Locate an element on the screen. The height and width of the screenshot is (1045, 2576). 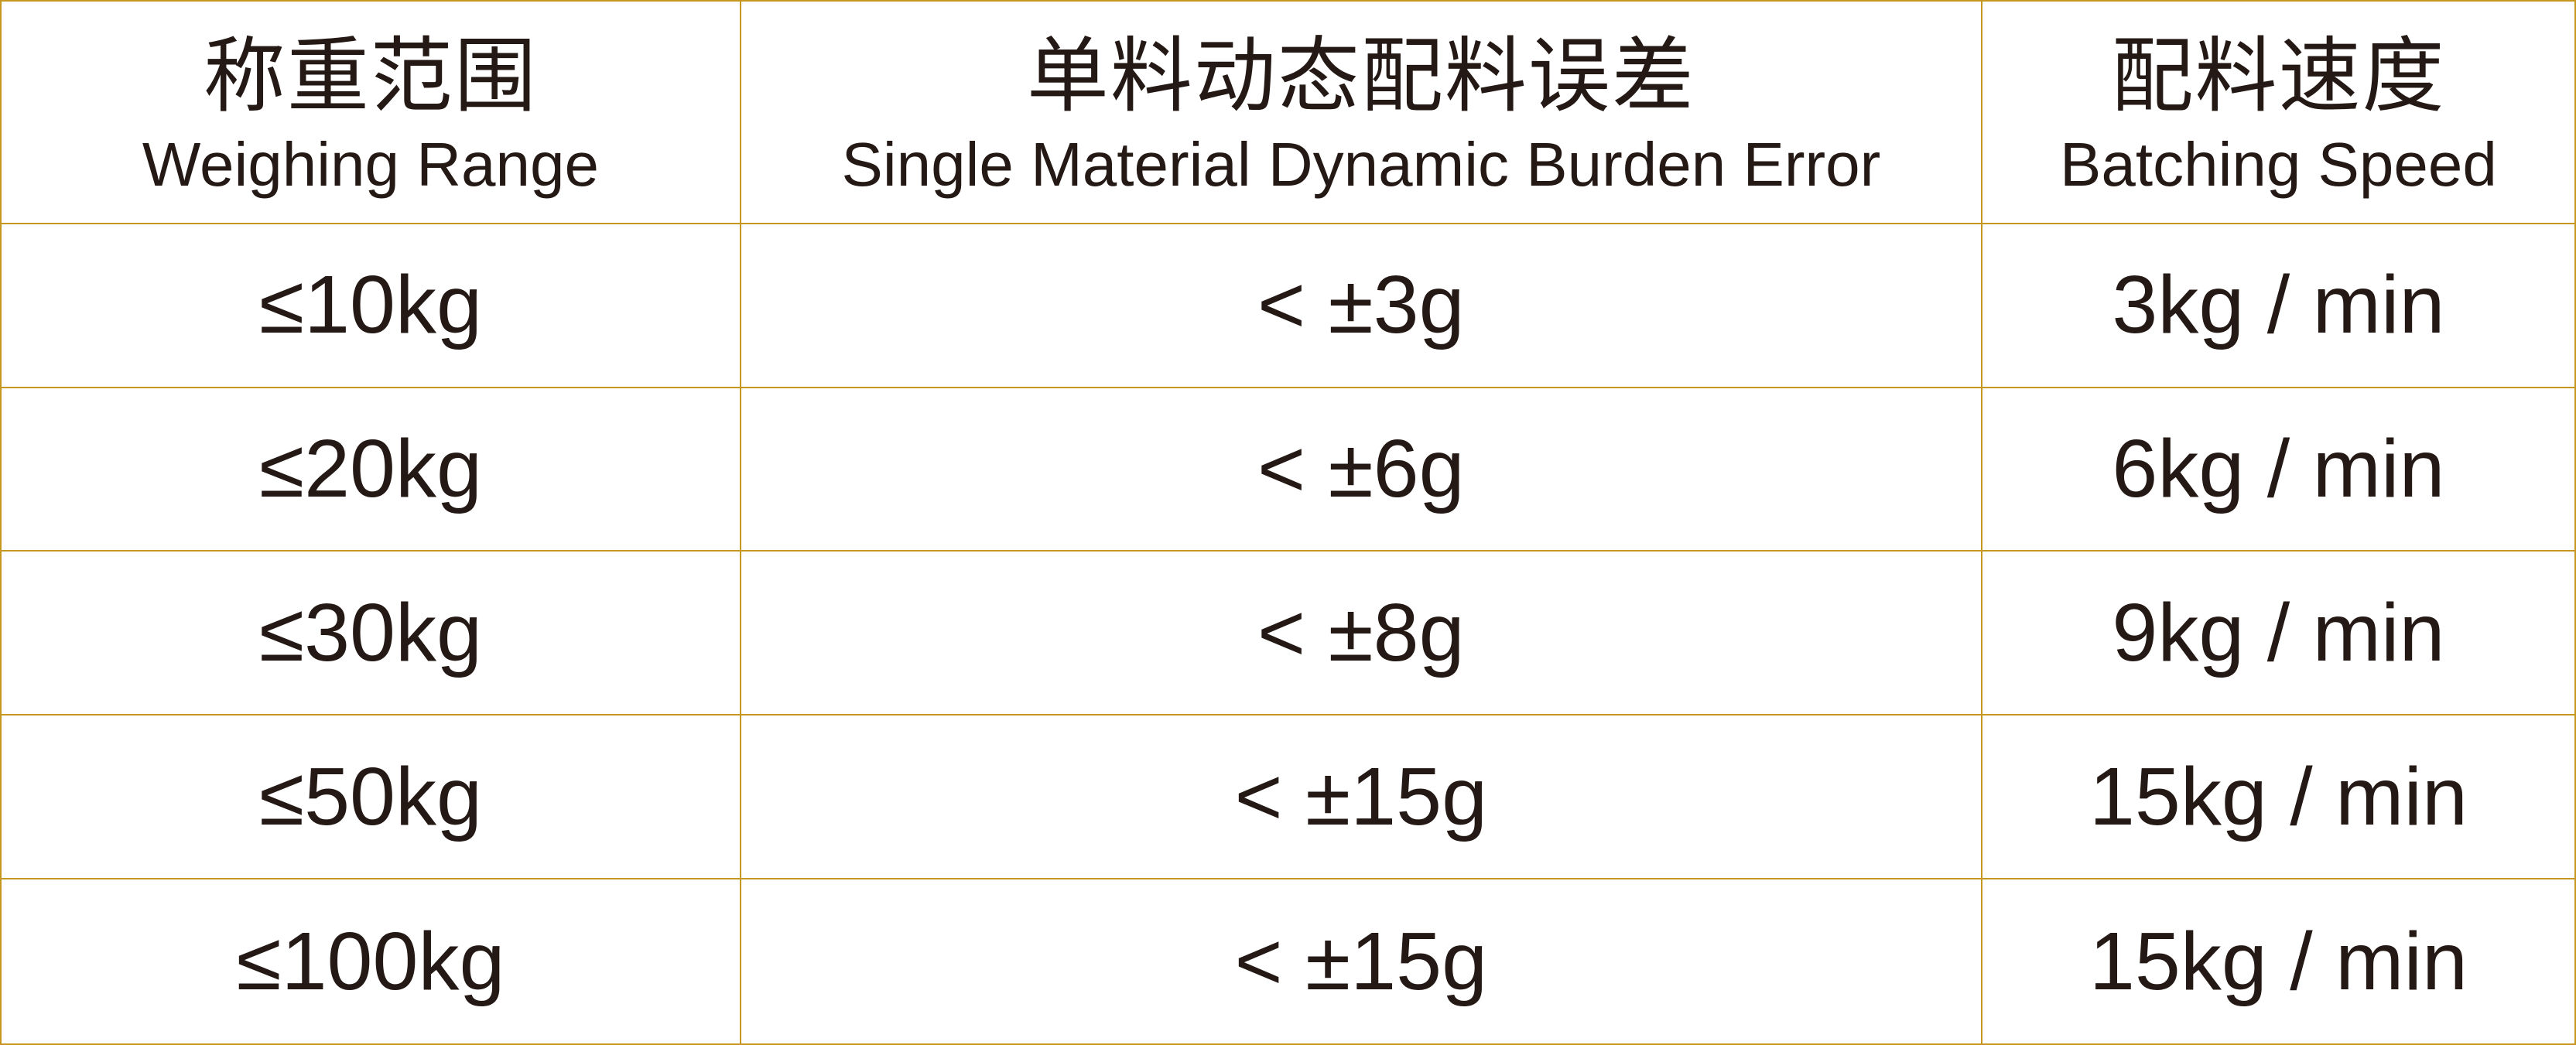
header-weighing-range-en: Weighing Range is located at coordinates (371, 164).